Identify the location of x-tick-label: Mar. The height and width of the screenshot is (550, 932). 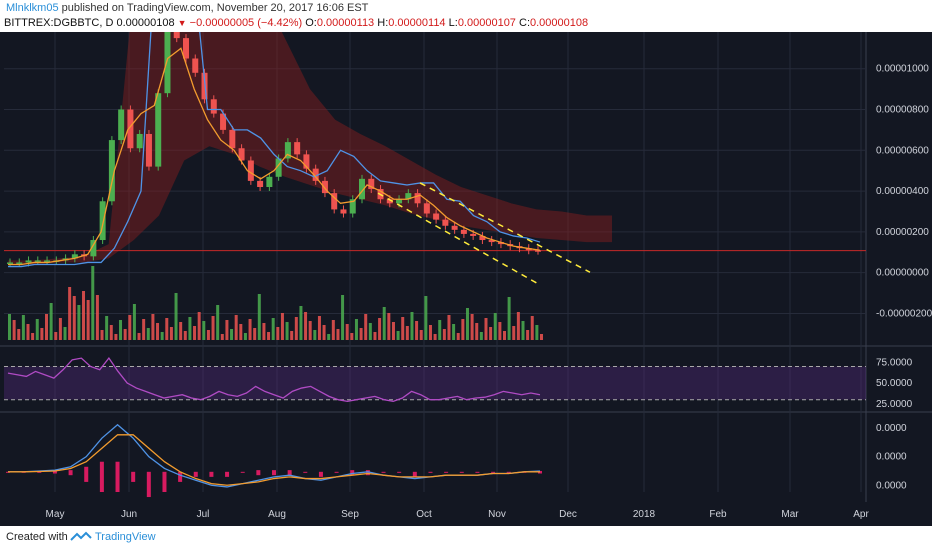
(790, 514).